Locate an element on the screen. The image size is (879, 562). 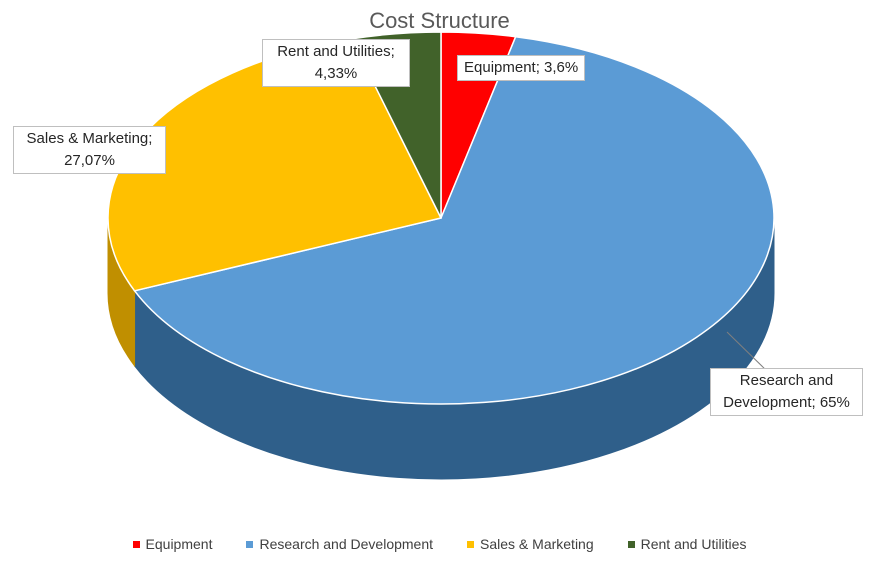
legend-item-equipment: Equipment is located at coordinates (172, 544).